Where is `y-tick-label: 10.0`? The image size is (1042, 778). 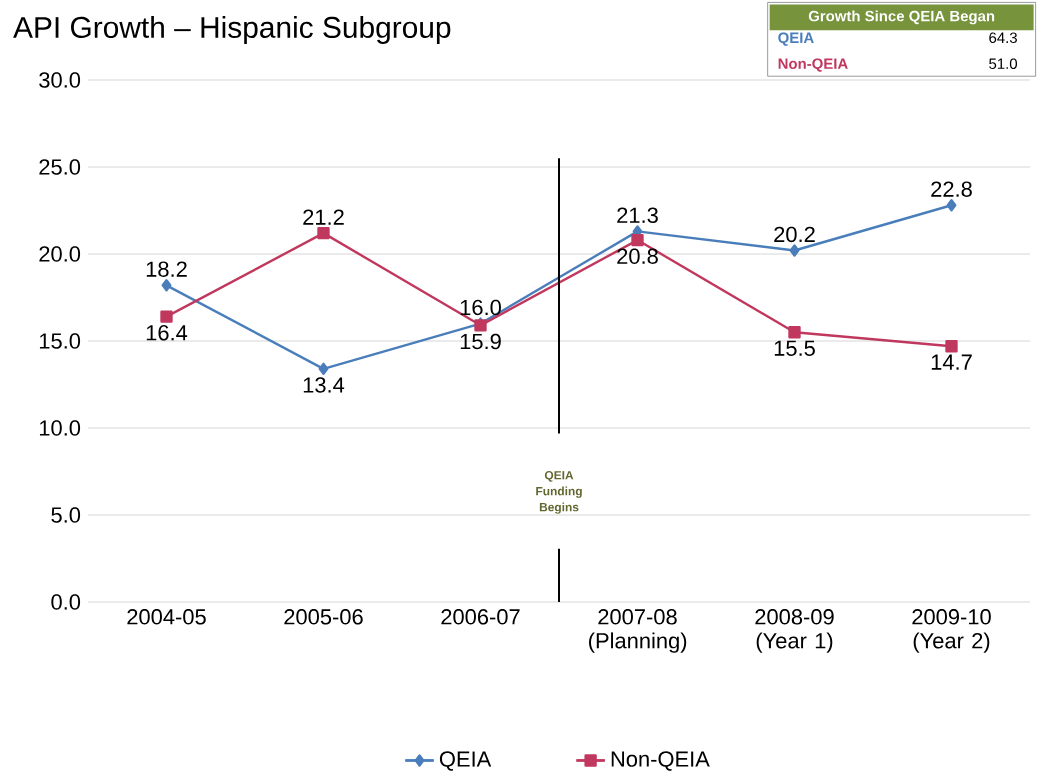
y-tick-label: 10.0 is located at coordinates (60, 428).